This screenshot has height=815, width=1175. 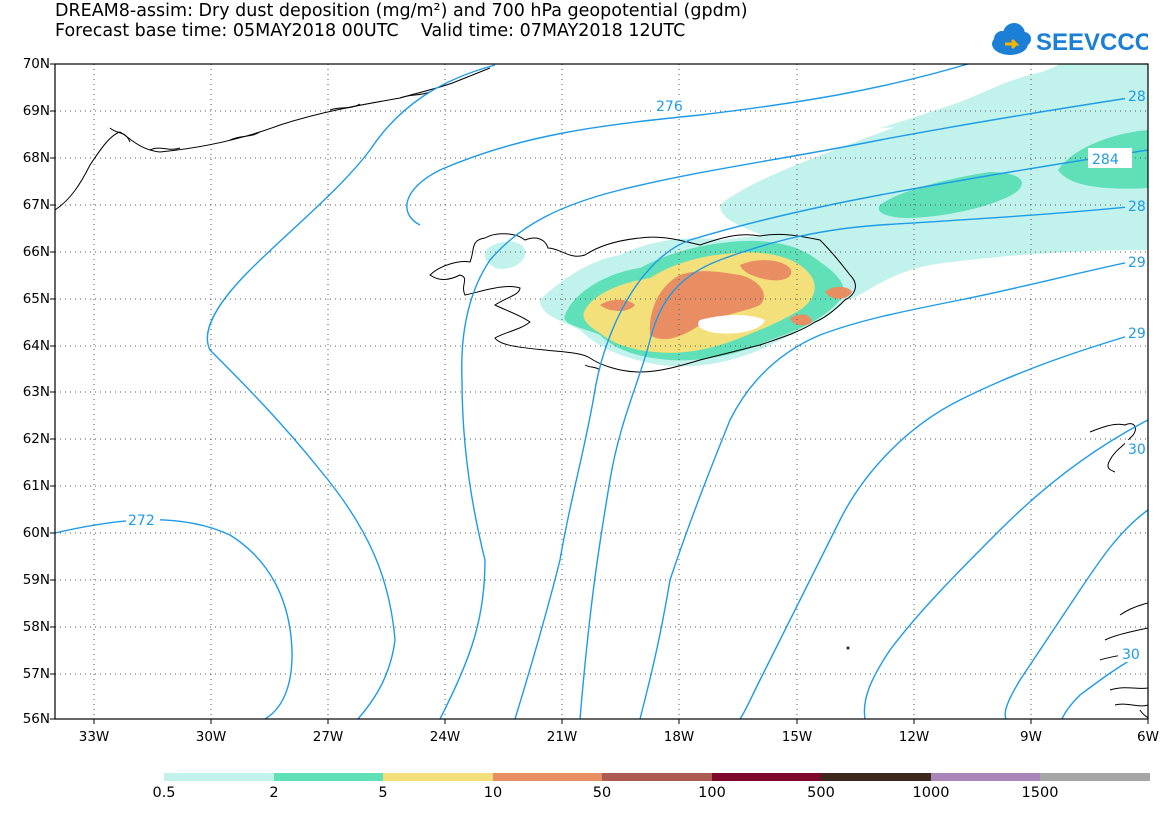 What do you see at coordinates (1105, 160) in the screenshot?
I see `contour-label-284: 284` at bounding box center [1105, 160].